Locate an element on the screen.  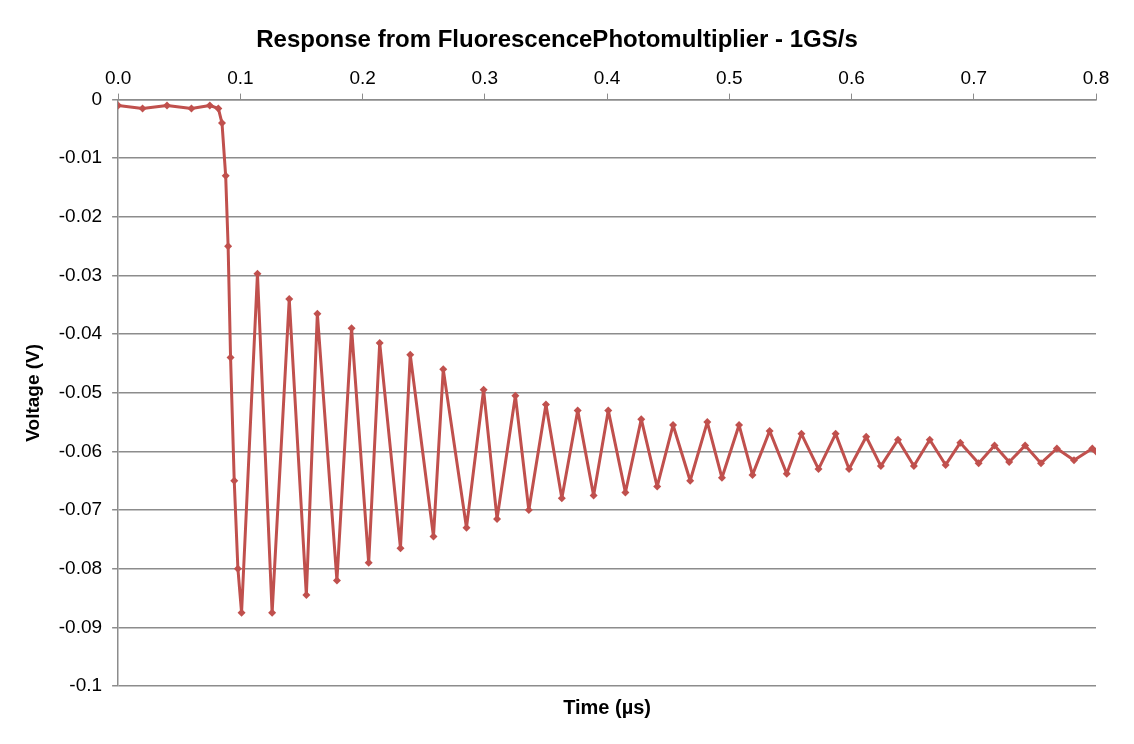
y-tick-label: -0.08 is located at coordinates (80, 567).